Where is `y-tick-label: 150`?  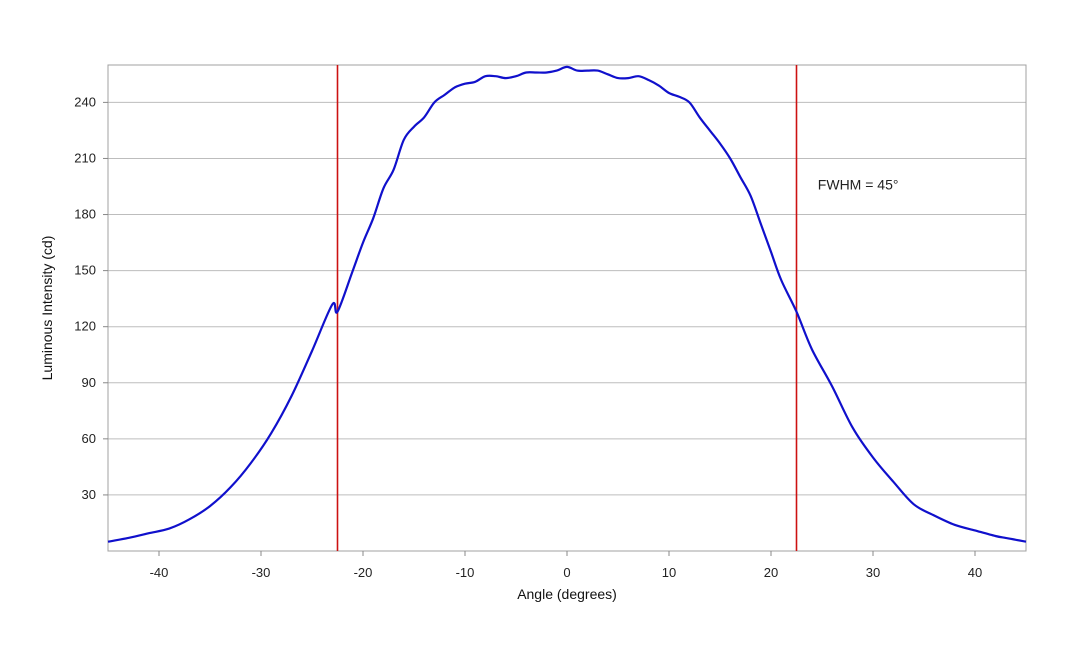 y-tick-label: 150 is located at coordinates (85, 270).